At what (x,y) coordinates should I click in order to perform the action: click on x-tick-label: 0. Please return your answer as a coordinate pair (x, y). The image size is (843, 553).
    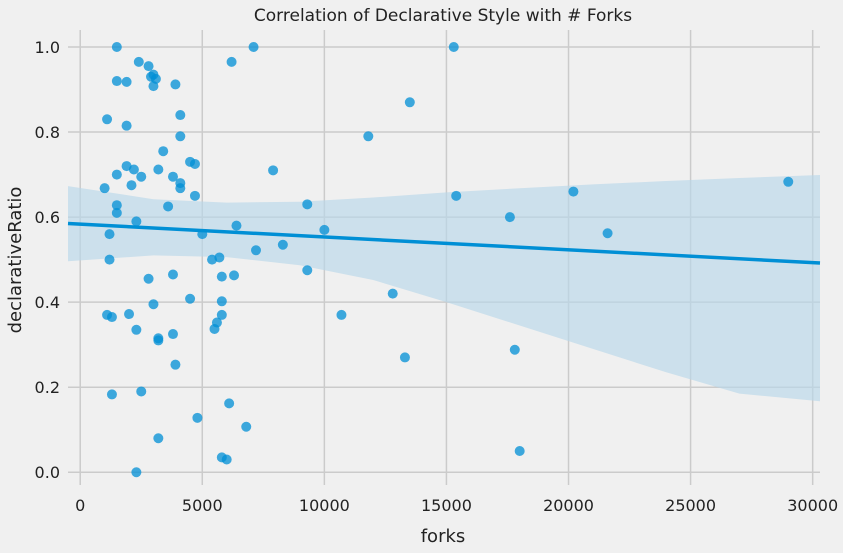
    Looking at the image, I should click on (80, 505).